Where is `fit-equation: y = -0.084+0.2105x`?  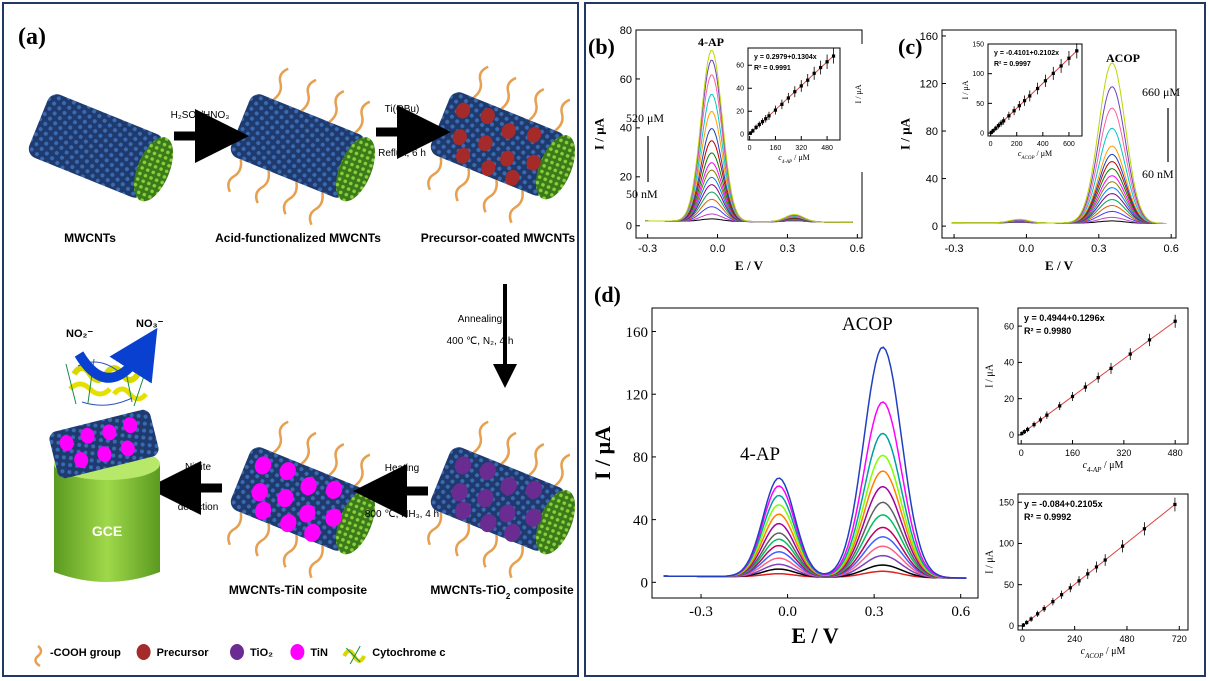 fit-equation: y = -0.084+0.2105x is located at coordinates (1063, 504).